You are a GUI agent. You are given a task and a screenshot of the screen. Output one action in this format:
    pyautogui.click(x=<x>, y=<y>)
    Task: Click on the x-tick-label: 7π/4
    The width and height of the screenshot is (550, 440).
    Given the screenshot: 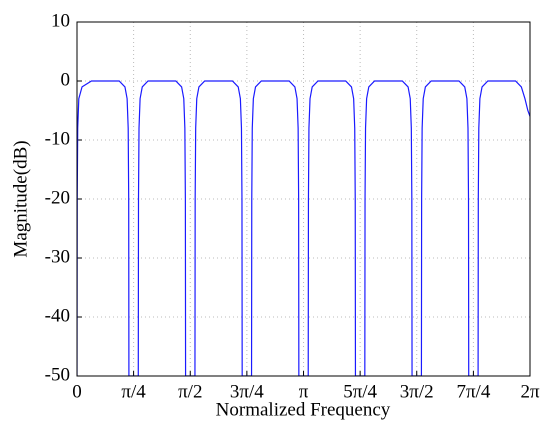 What is the action you would take?
    pyautogui.click(x=473, y=391)
    